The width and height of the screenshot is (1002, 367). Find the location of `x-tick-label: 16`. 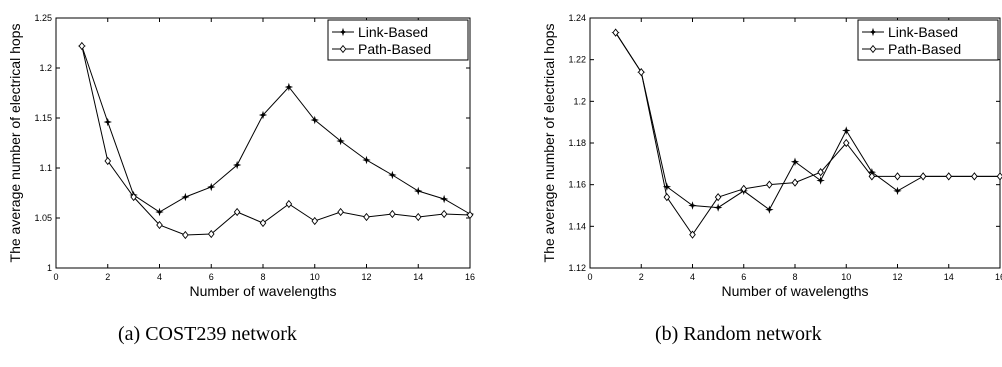

x-tick-label: 16 is located at coordinates (470, 277).